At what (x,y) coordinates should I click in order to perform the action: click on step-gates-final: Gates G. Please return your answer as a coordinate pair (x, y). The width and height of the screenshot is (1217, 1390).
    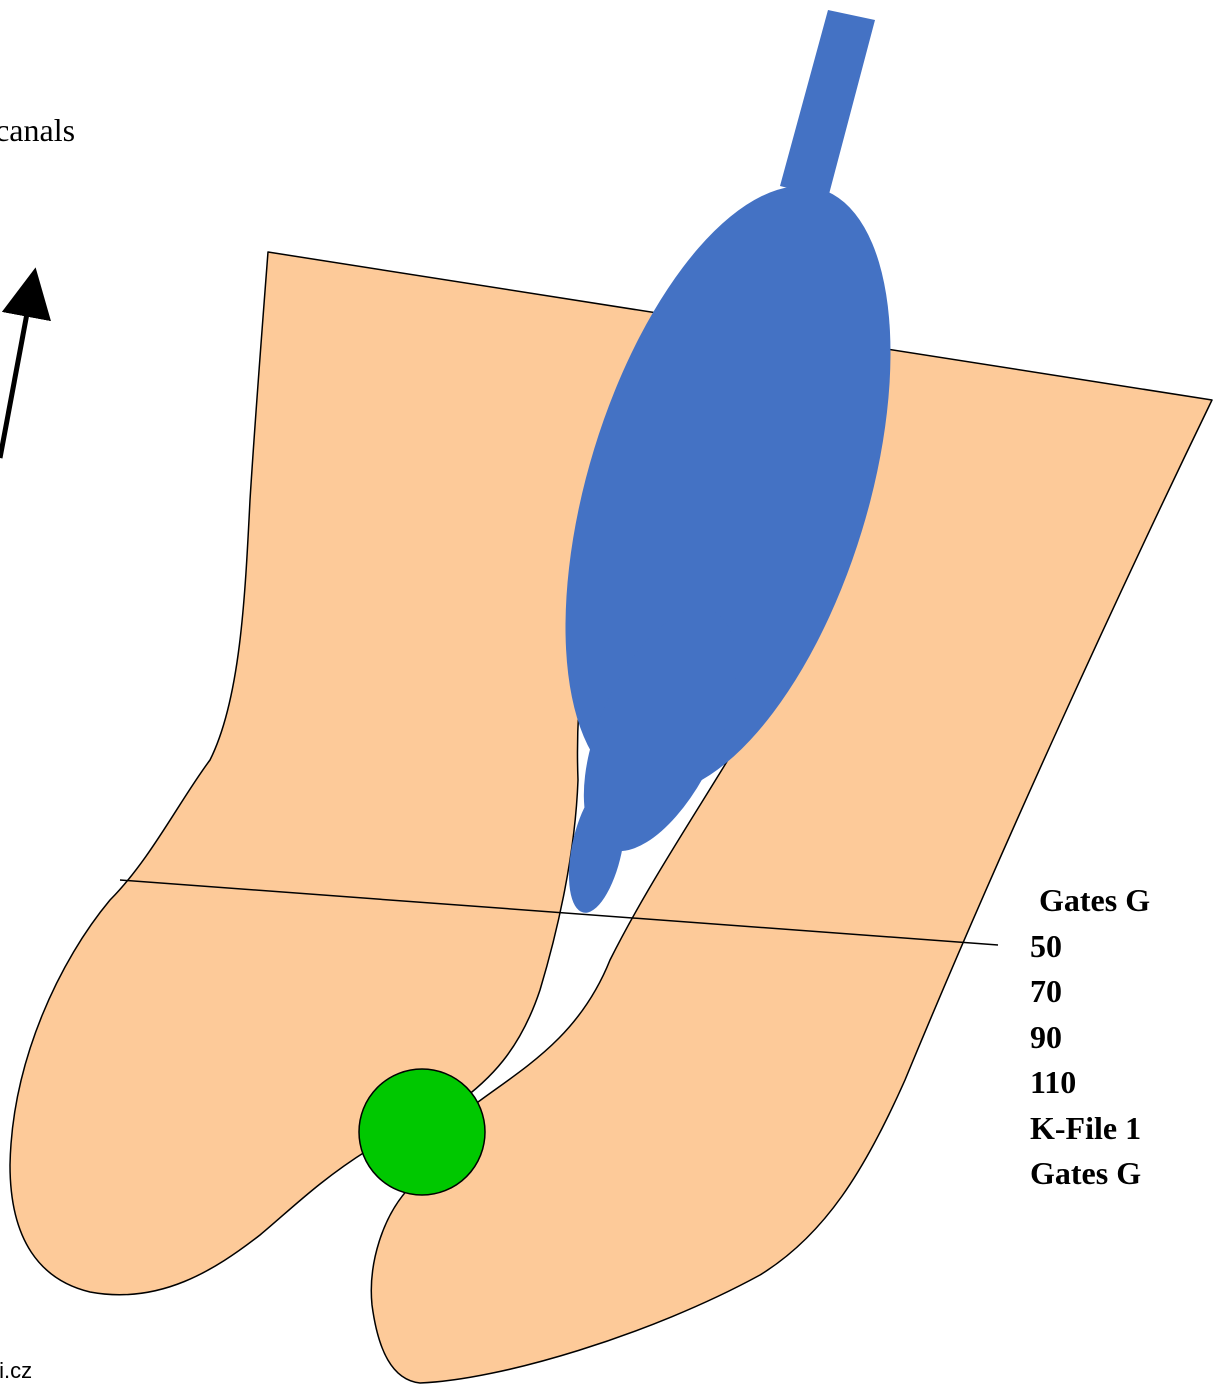
    Looking at the image, I should click on (1086, 1173).